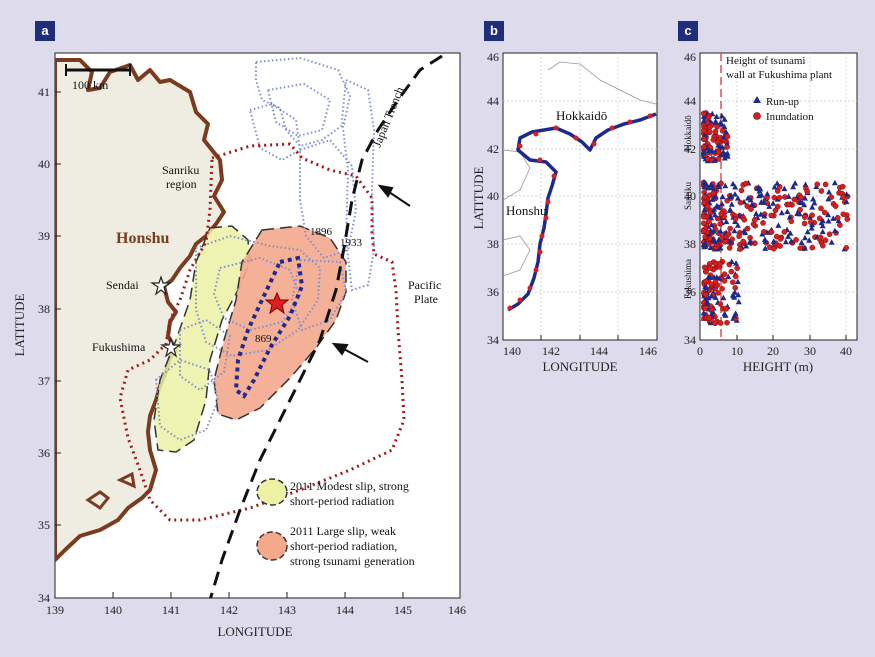 The width and height of the screenshot is (875, 657). I want to click on sendai-star, so click(161, 285).